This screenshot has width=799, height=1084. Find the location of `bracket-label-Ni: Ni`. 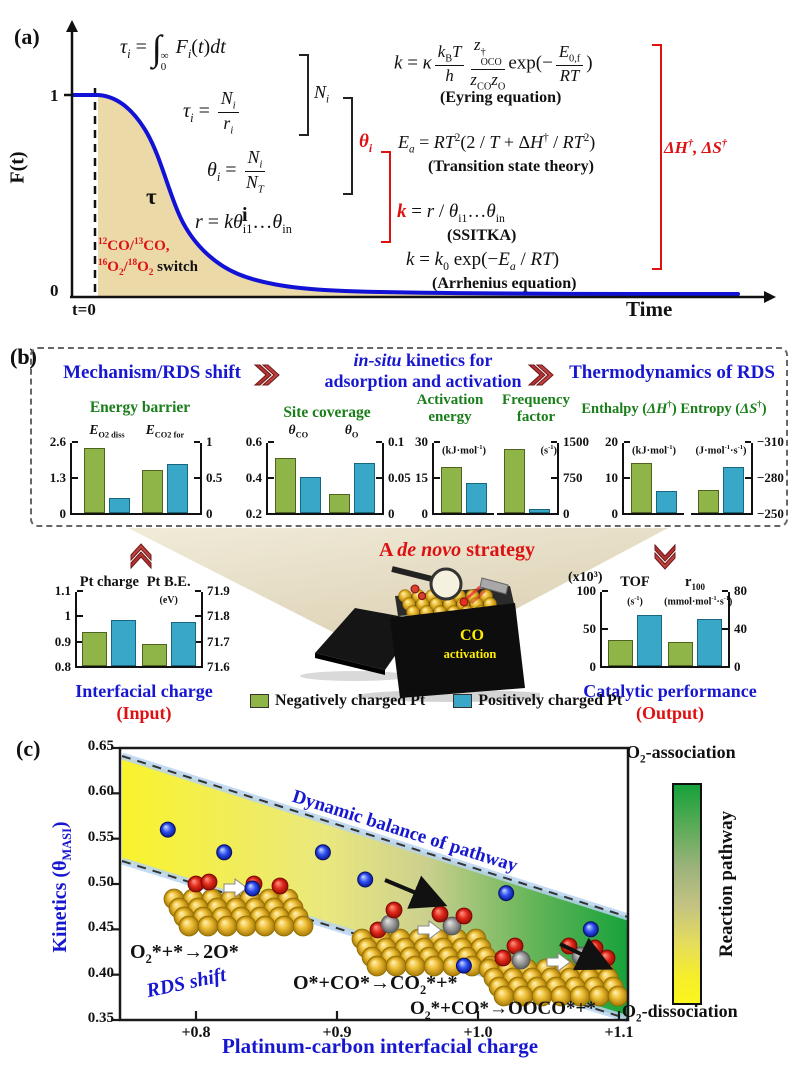

bracket-label-Ni: Ni is located at coordinates (322, 94).